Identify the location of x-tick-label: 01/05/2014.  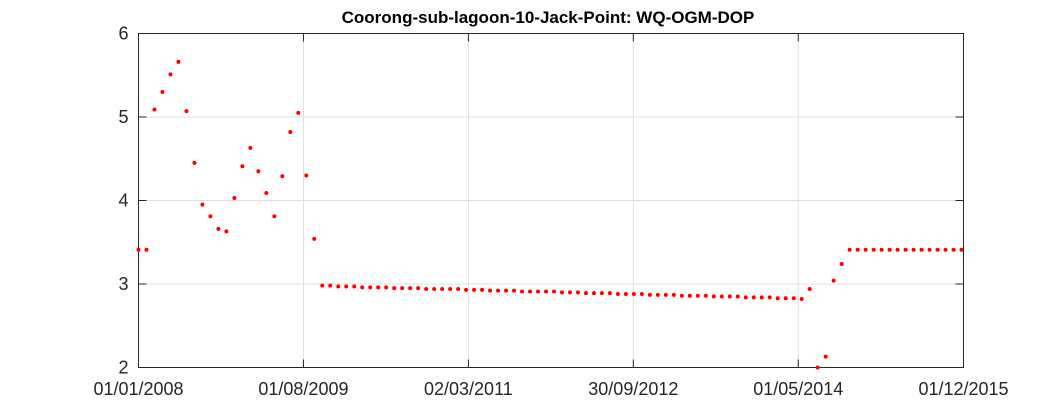
(798, 389).